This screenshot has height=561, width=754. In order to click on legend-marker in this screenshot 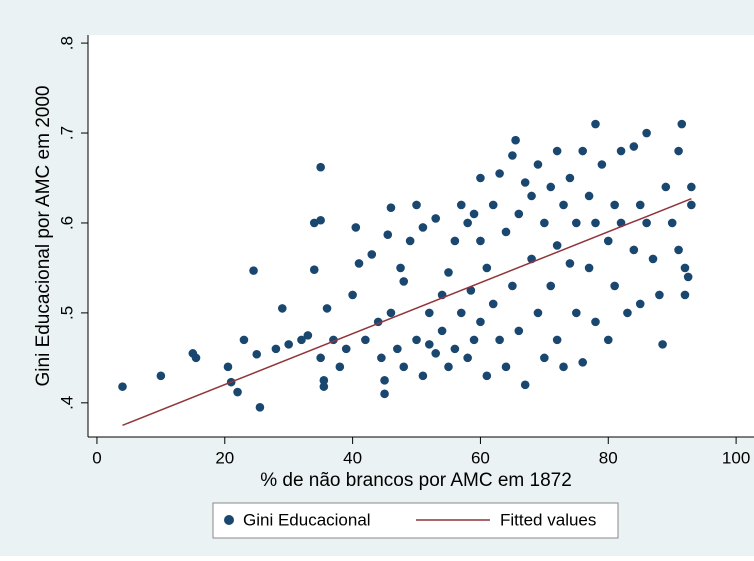, I will do `click(229, 520)`.